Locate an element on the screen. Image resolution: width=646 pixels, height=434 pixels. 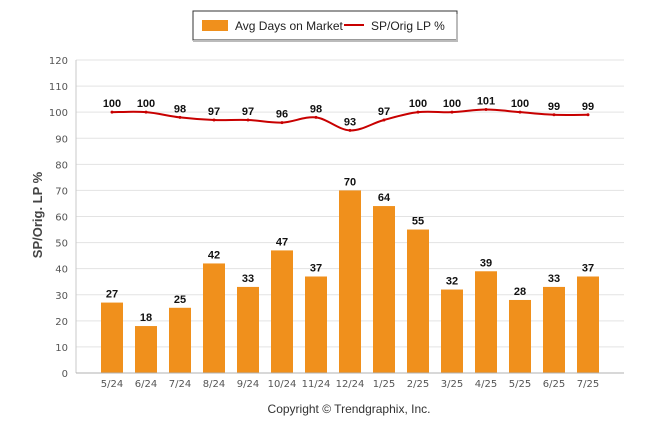
bar-data-label: 28 is located at coordinates (520, 292).